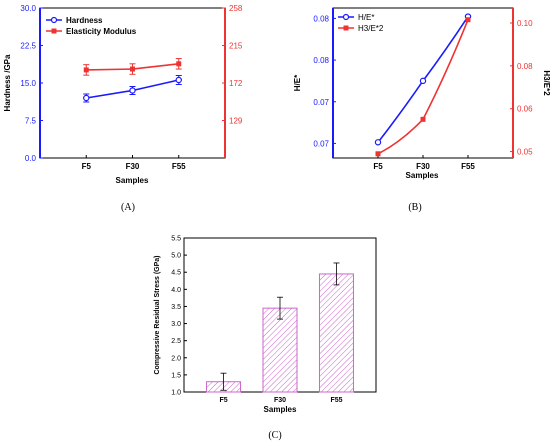 This screenshot has height=445, width=550. Describe the element at coordinates (525, 23) in the screenshot. I see `right-tick-label: 0.10` at that location.